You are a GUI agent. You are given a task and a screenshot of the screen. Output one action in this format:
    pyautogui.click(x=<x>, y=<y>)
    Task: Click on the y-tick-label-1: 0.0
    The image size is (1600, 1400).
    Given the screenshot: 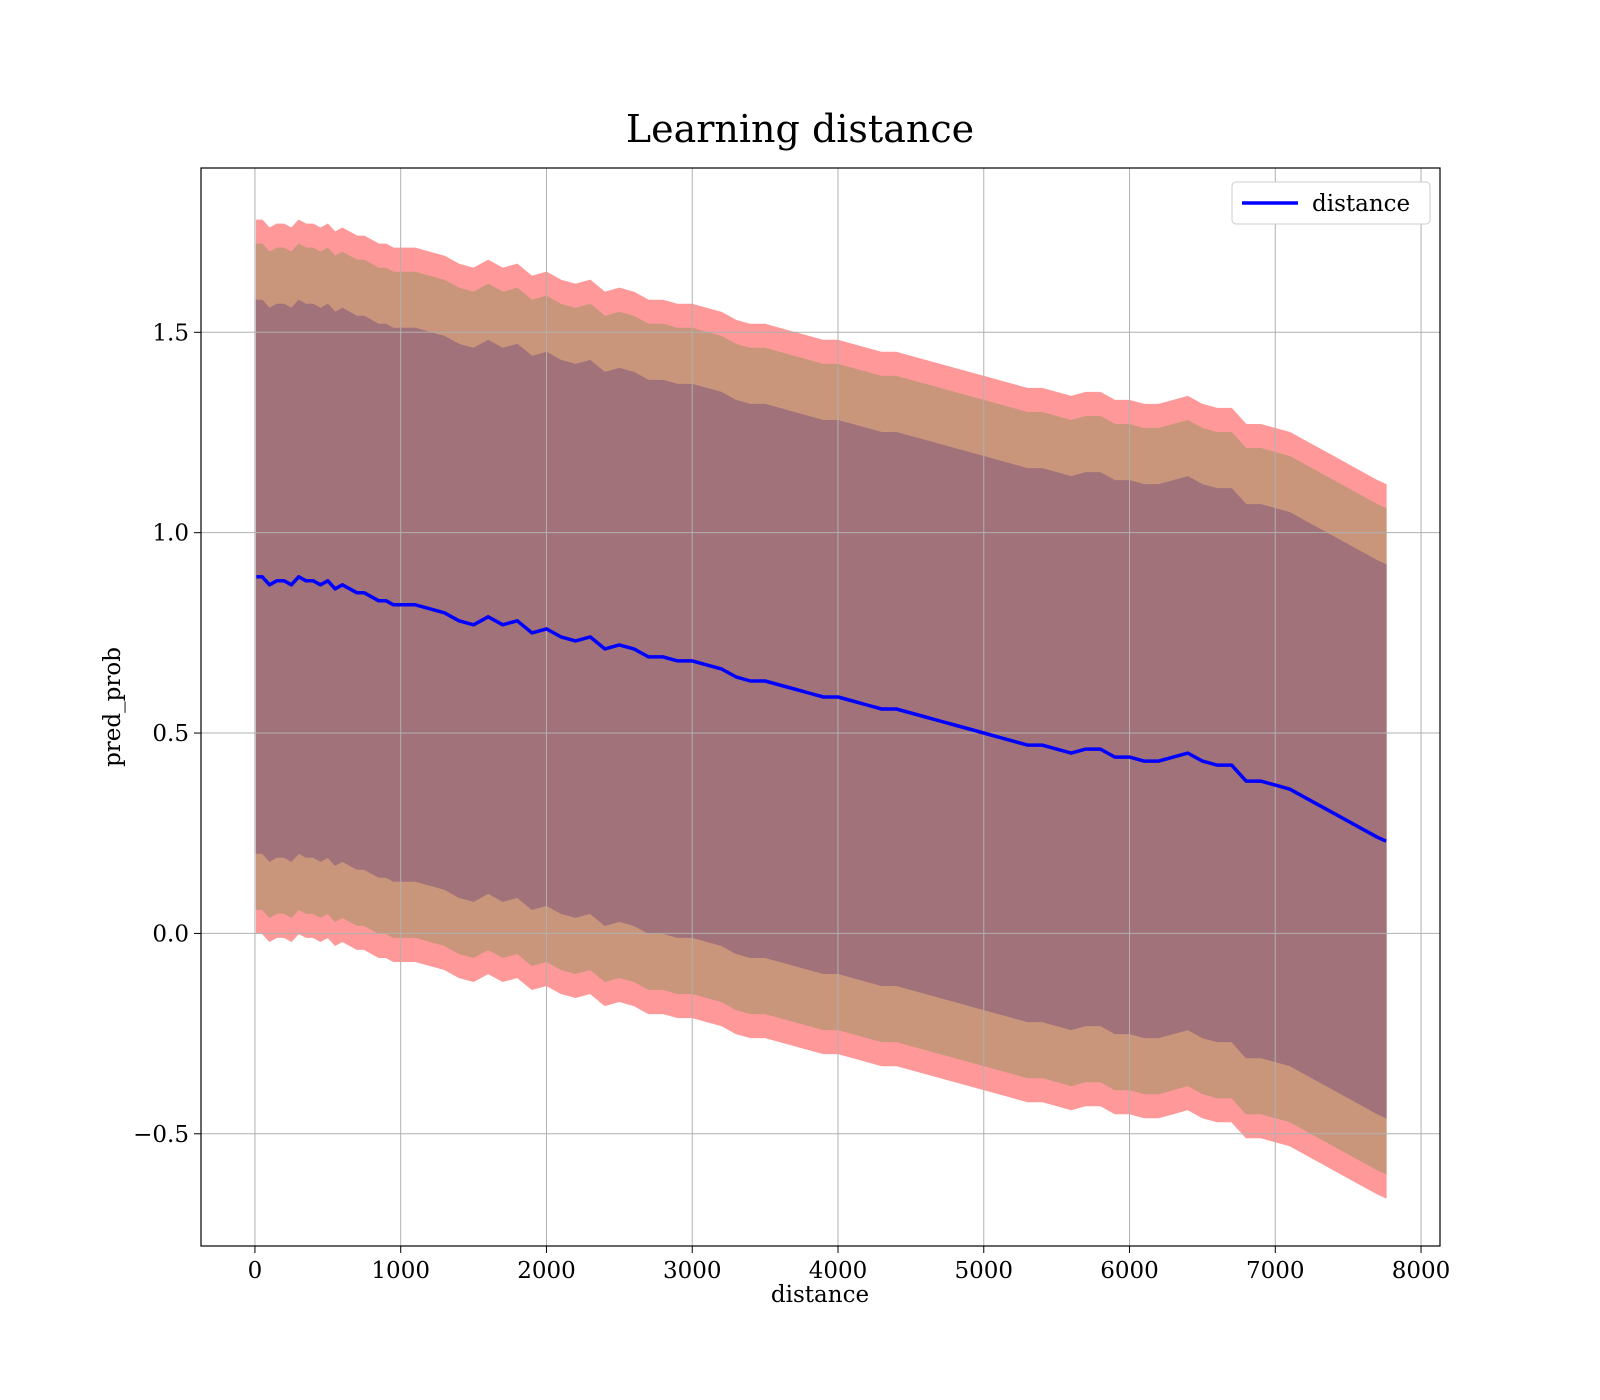 What is the action you would take?
    pyautogui.click(x=170, y=934)
    